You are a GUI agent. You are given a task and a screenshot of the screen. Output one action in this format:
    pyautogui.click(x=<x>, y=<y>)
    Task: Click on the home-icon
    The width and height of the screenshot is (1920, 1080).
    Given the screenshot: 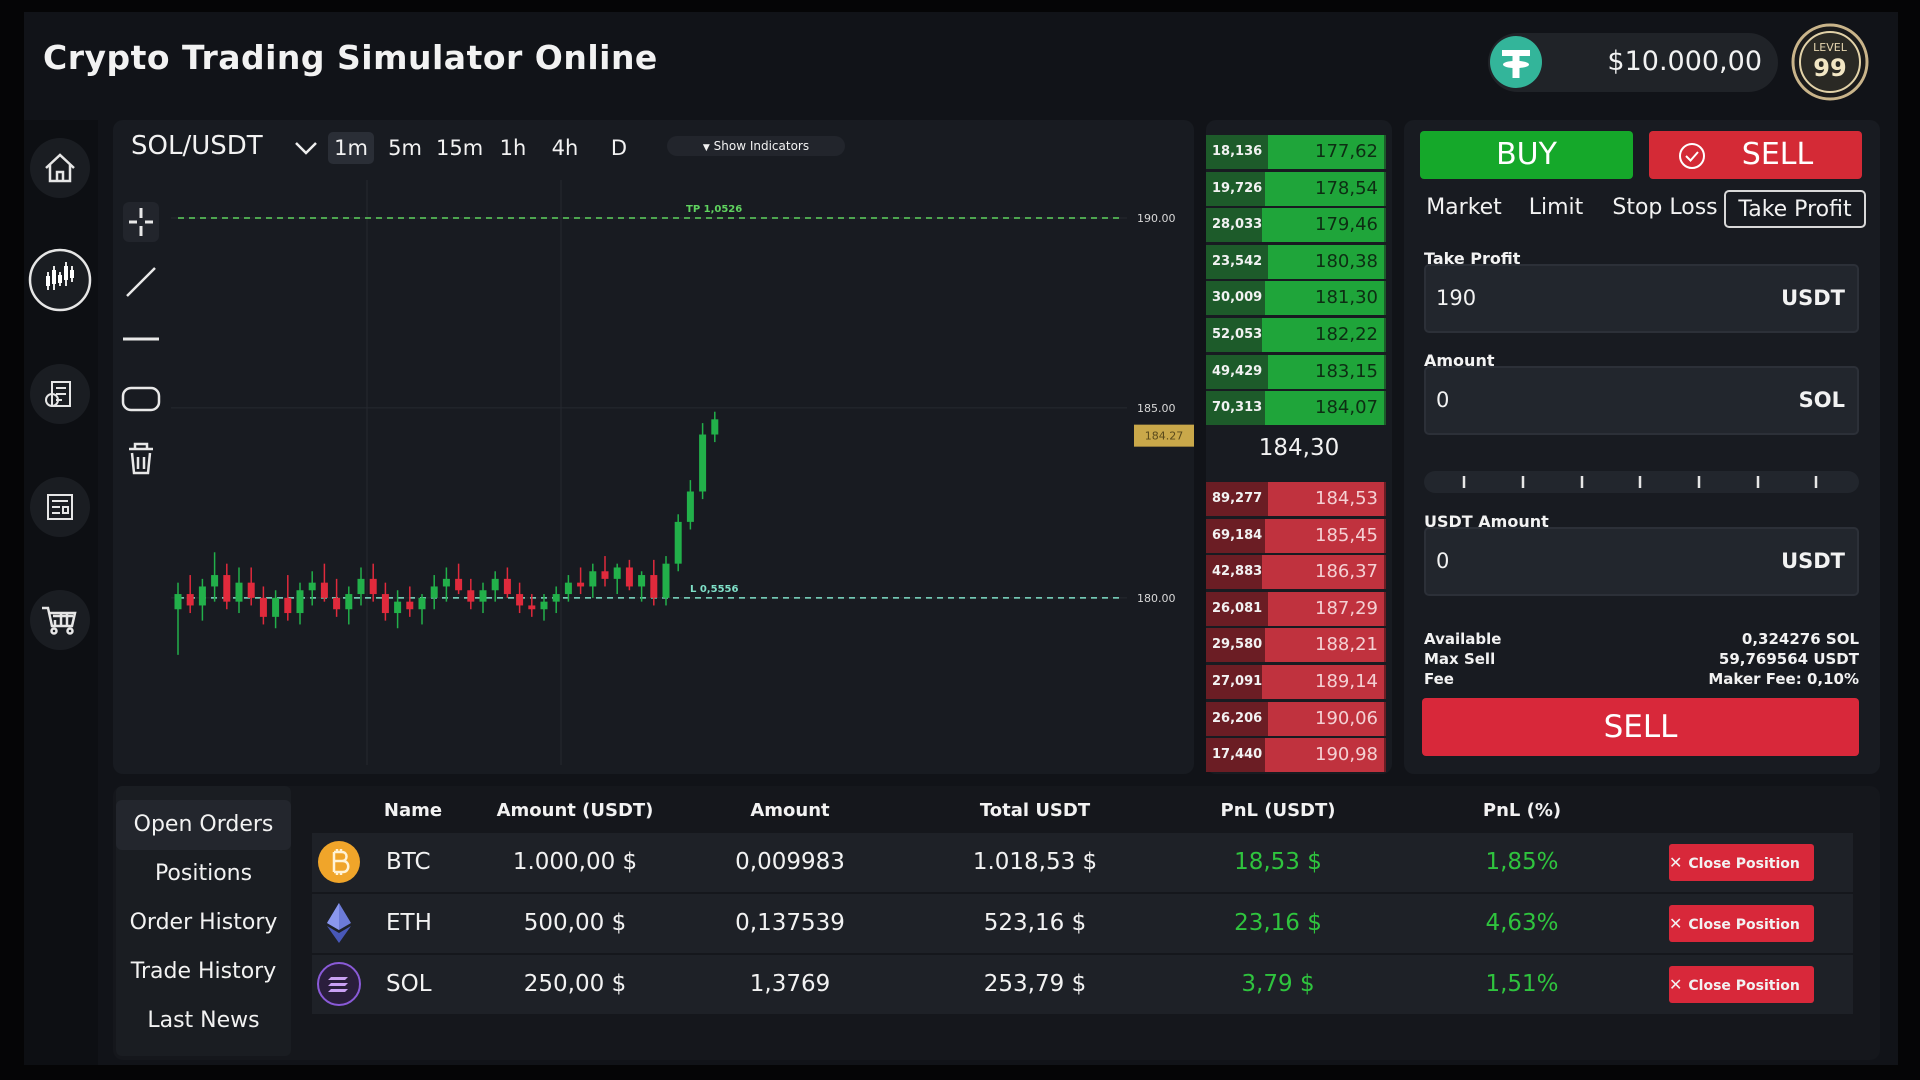 What is the action you would take?
    pyautogui.click(x=60, y=168)
    